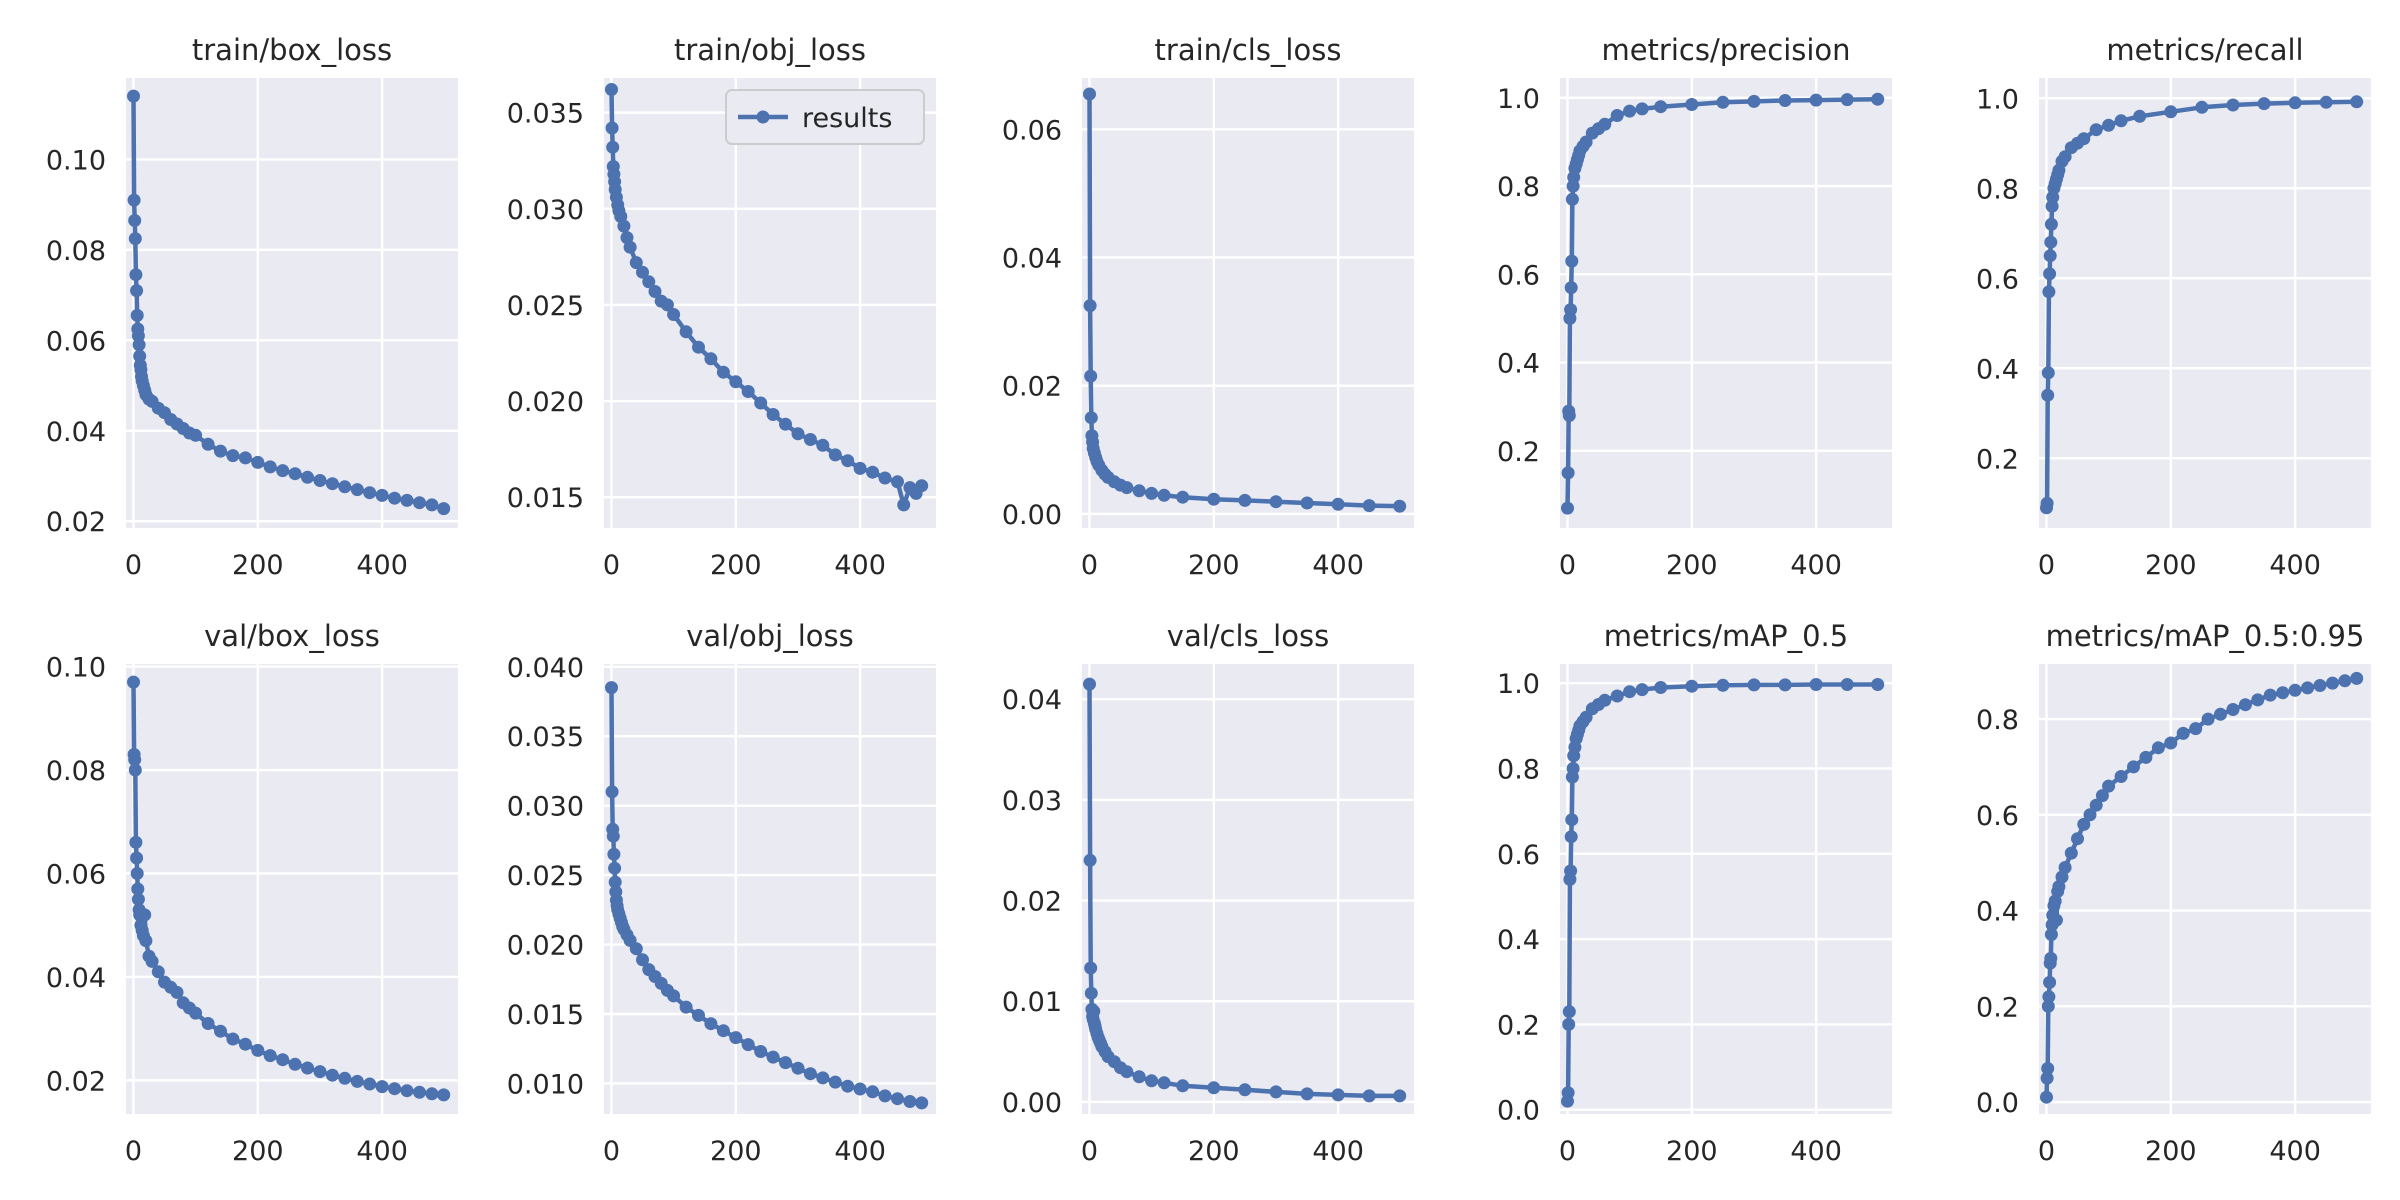 The width and height of the screenshot is (2400, 1200). I want to click on y-tick-label: 1.0, so click(1518, 99).